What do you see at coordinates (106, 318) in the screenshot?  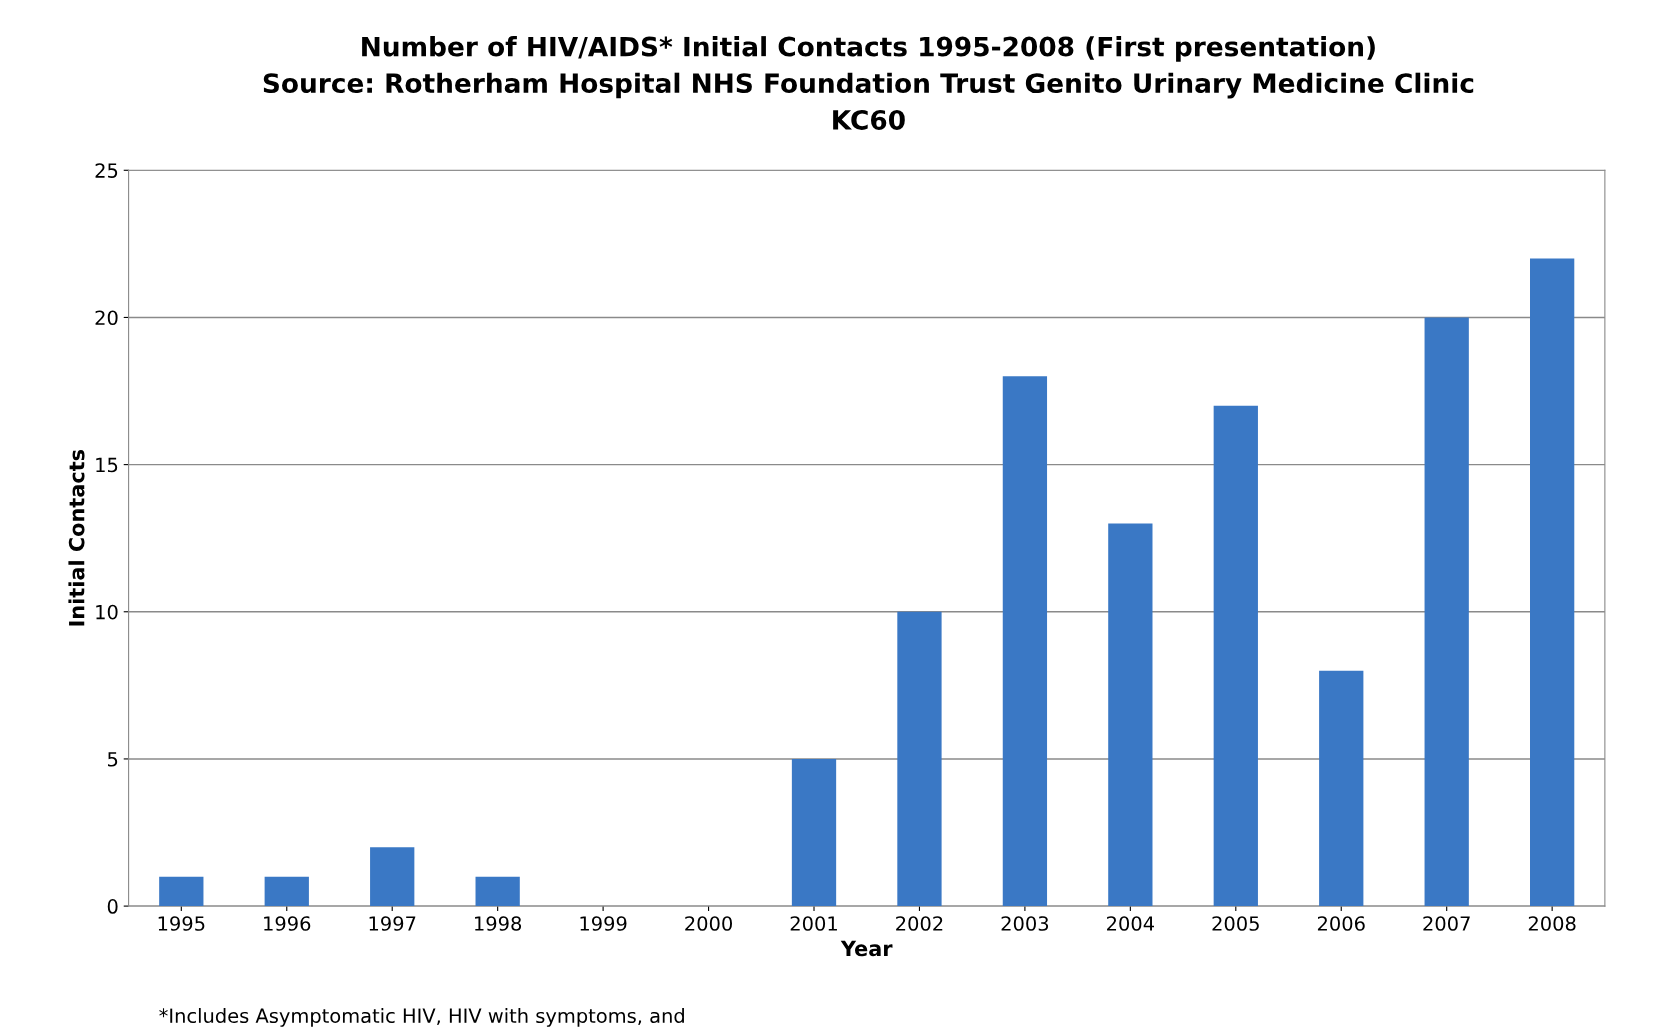 I see `y-tick-label: 20` at bounding box center [106, 318].